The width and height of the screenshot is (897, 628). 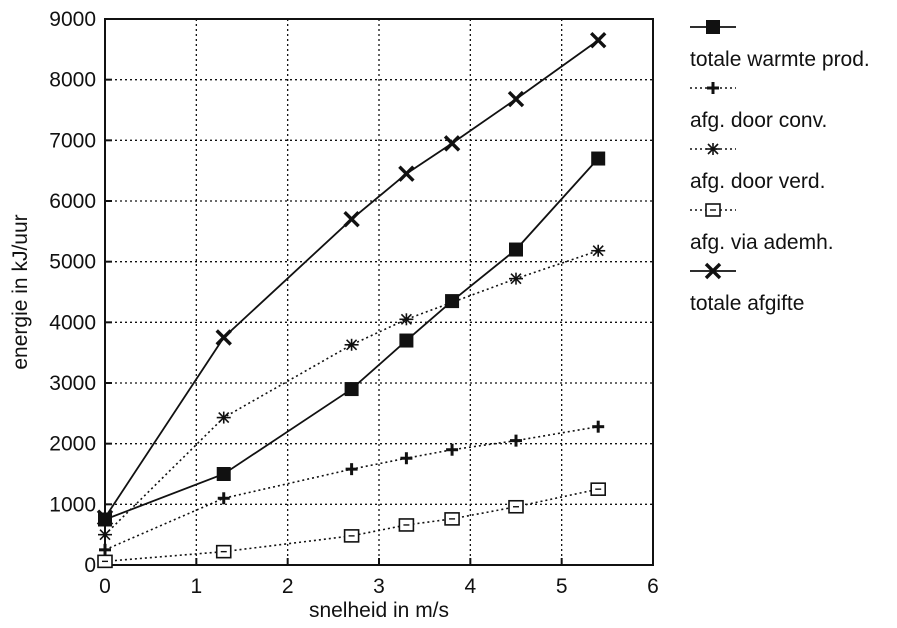 I want to click on legend-label: afg. door conv., so click(x=759, y=120).